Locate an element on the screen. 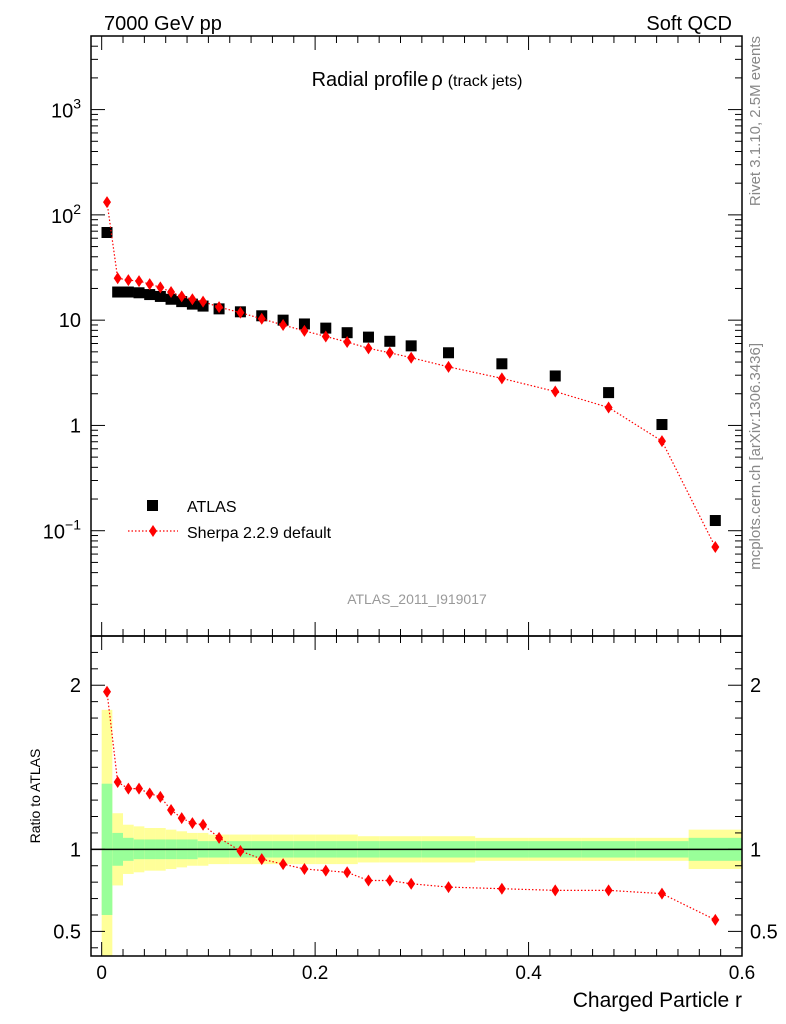 Image resolution: width=786 pixels, height=1024 pixels. header-right-label: Soft QCD is located at coordinates (689, 24).